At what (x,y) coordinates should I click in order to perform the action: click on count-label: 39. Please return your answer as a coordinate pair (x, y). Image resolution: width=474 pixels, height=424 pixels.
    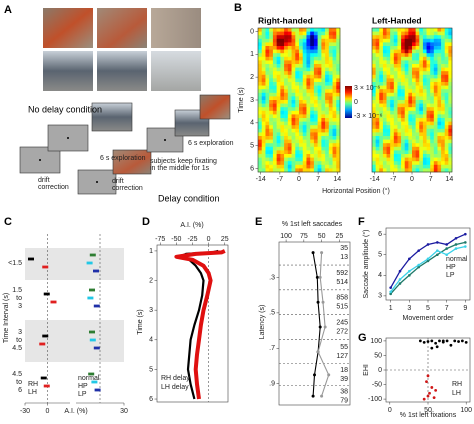
    Looking at the image, I should click on (344, 379).